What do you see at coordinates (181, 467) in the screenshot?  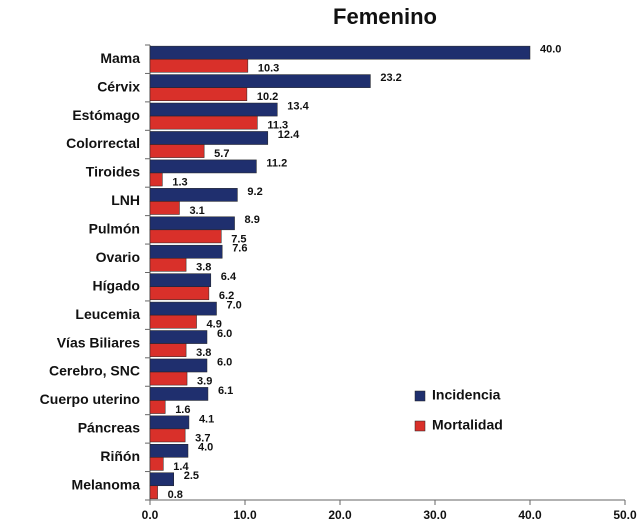 I see `data-label: 1.4` at bounding box center [181, 467].